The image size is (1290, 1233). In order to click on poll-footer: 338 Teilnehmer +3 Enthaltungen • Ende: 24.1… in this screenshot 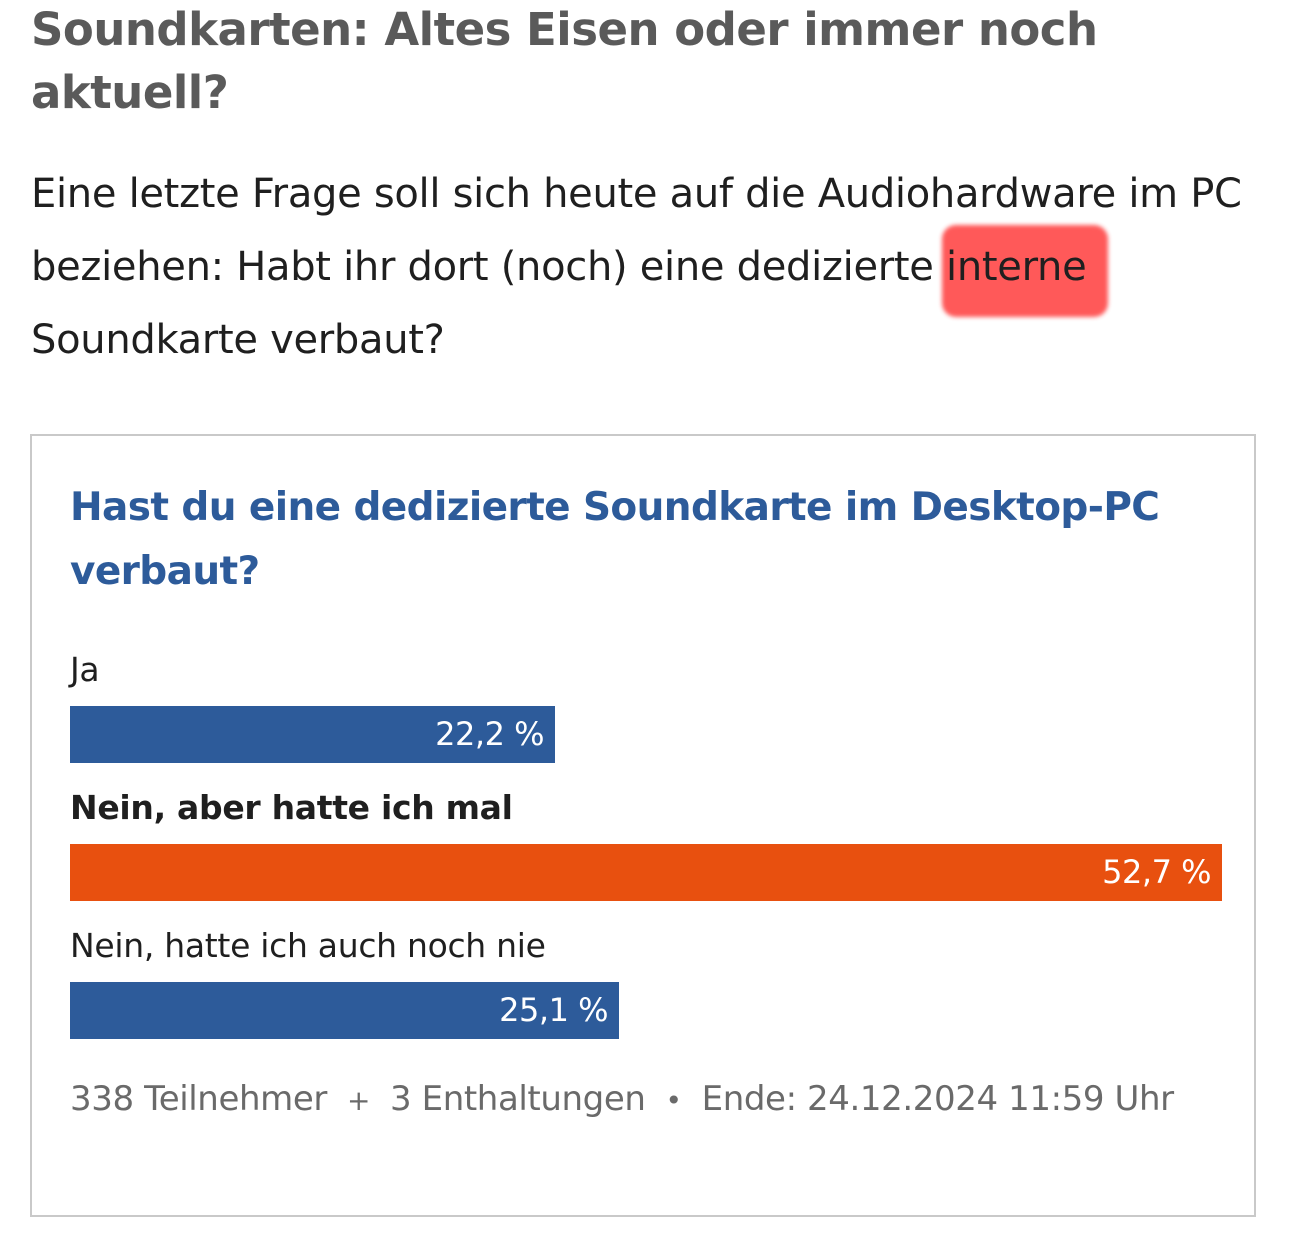, I will do `click(650, 1100)`.